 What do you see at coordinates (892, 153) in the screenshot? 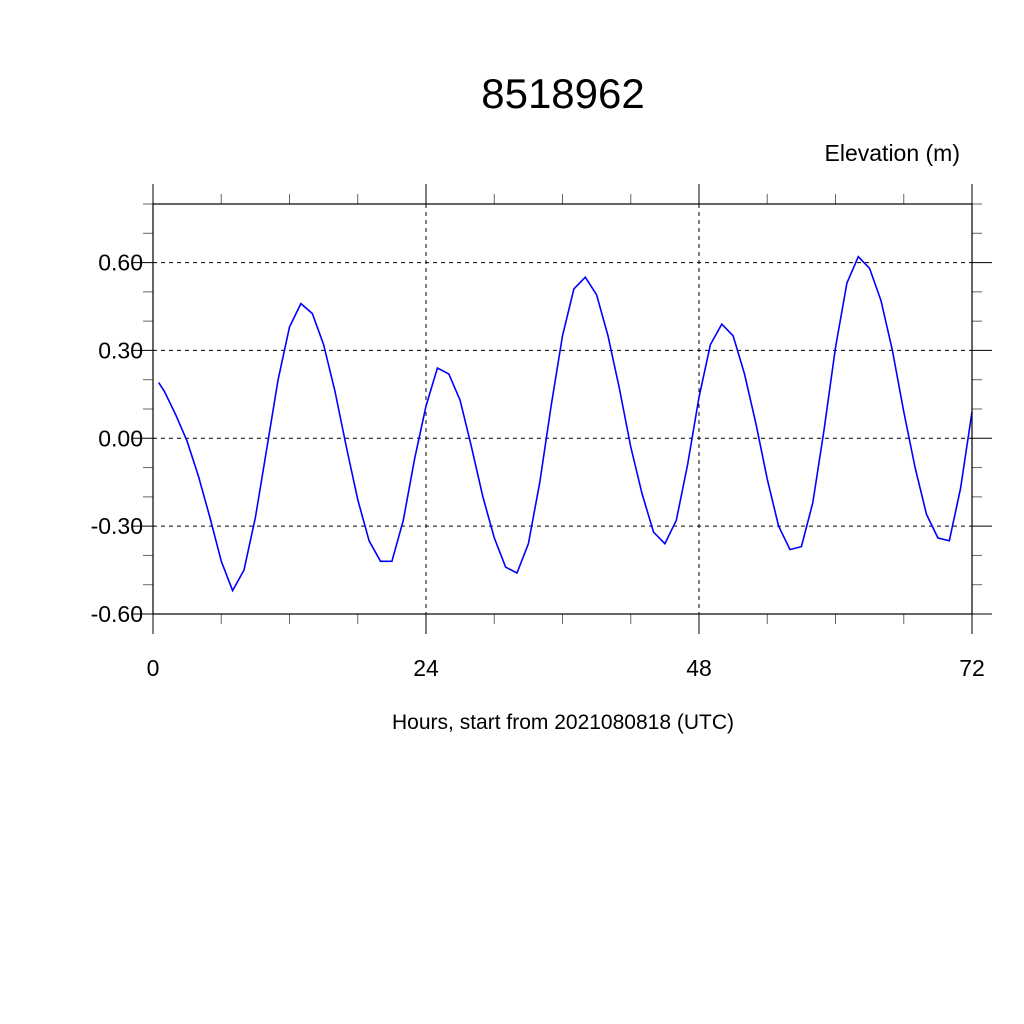
I see `y-axis-label: Elevation (m)` at bounding box center [892, 153].